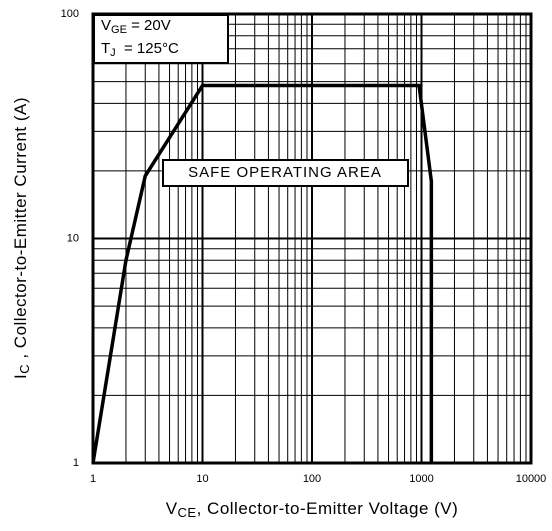 Image resolution: width=552 pixels, height=531 pixels. I want to click on y-tick-label: 1, so click(76, 463).